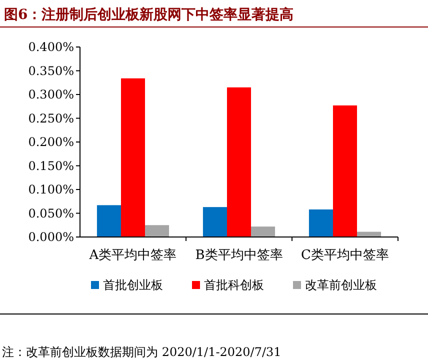 This screenshot has height=362, width=428. Describe the element at coordinates (51, 95) in the screenshot. I see `y-tick-label: 0.300%` at that location.